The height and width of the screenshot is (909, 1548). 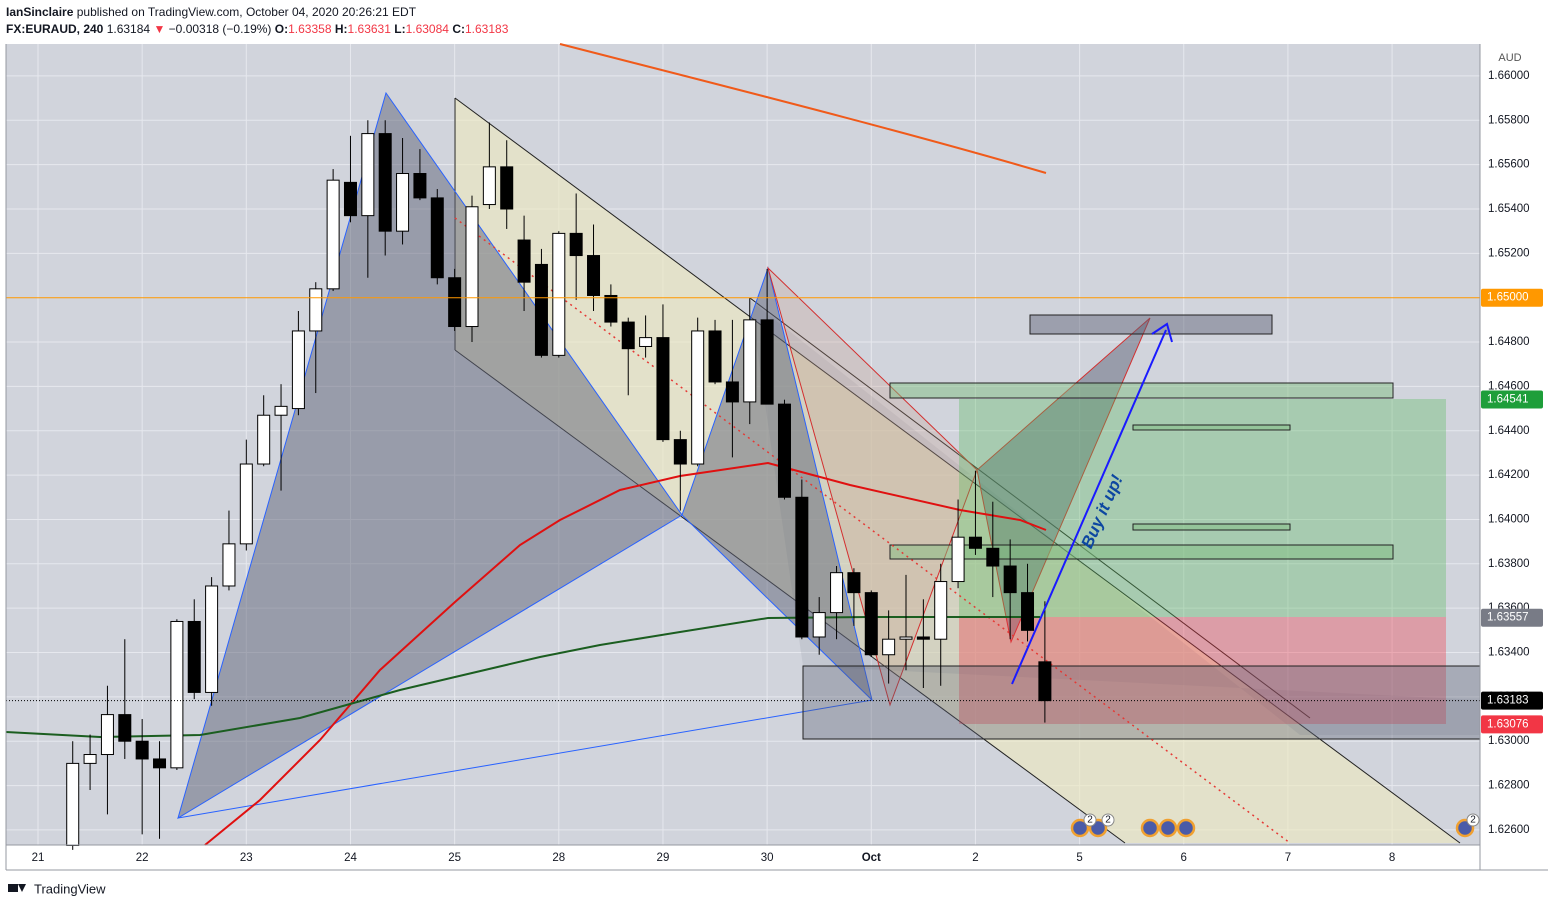 I want to click on x-tick-label: 8, so click(x=1392, y=858).